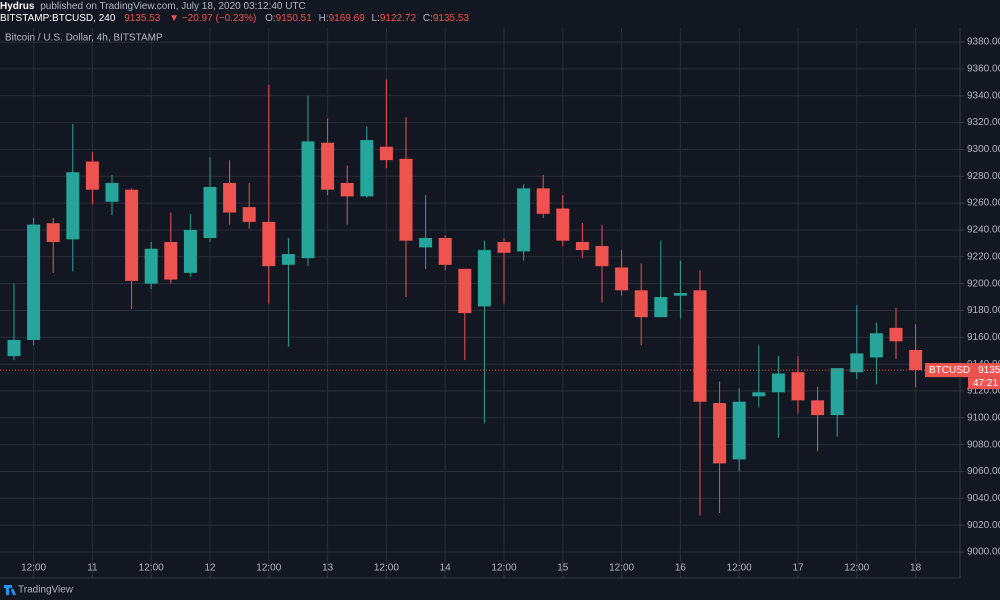 This screenshot has height=600, width=1000. What do you see at coordinates (347, 18) in the screenshot?
I see `ohlc-value: 9169.69` at bounding box center [347, 18].